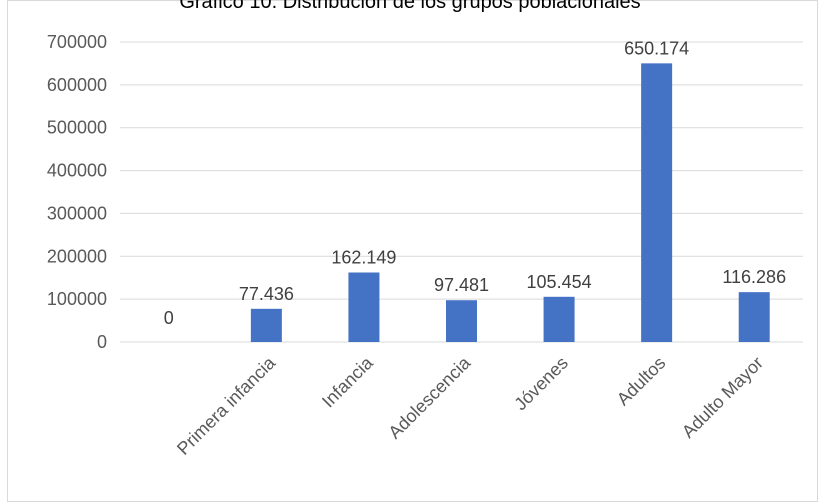 This screenshot has height=504, width=820. I want to click on y-tick-label: 100000, so click(77, 299).